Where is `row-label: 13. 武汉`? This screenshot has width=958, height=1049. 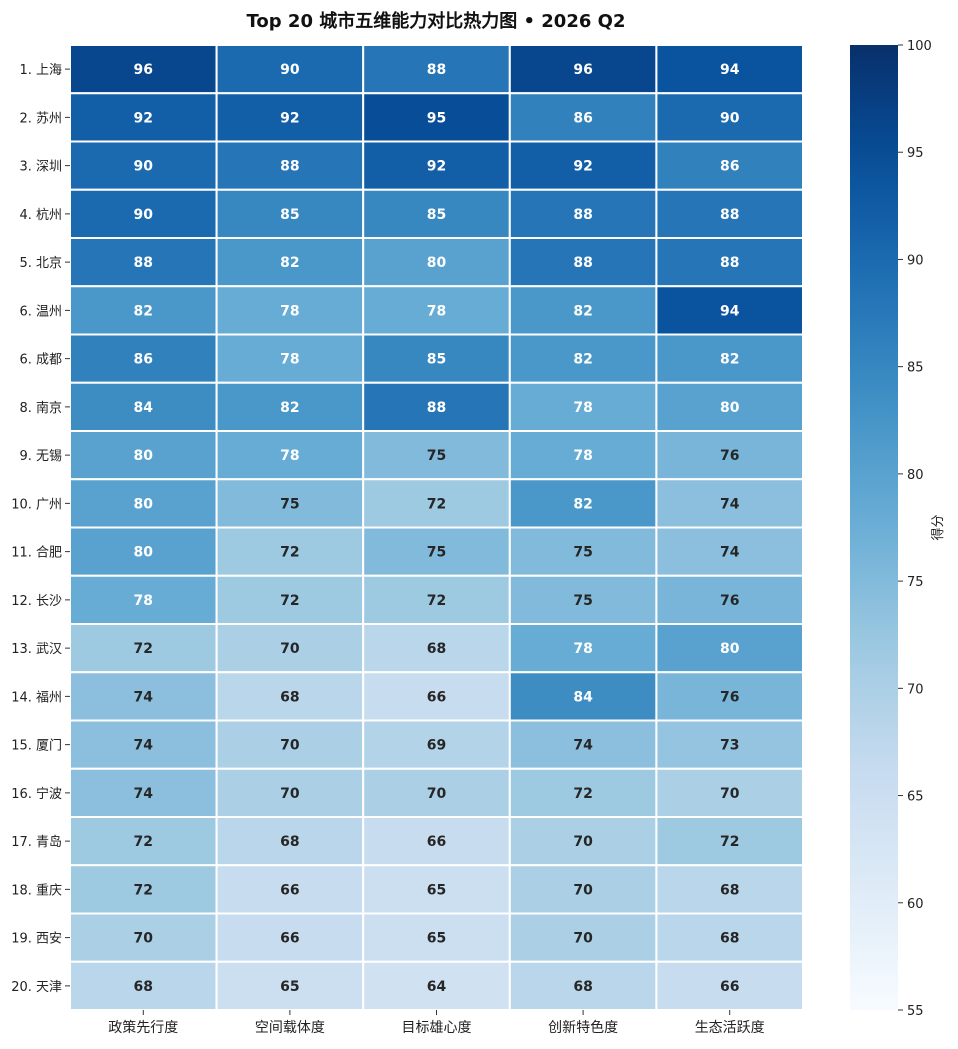
row-label: 13. 武汉 is located at coordinates (36, 649).